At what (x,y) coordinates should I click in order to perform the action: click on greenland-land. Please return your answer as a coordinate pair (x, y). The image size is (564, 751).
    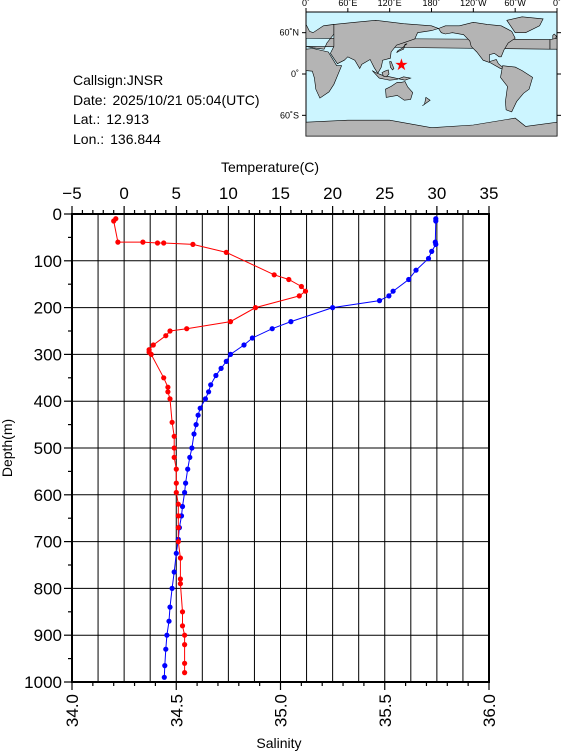
    Looking at the image, I should click on (525, 24).